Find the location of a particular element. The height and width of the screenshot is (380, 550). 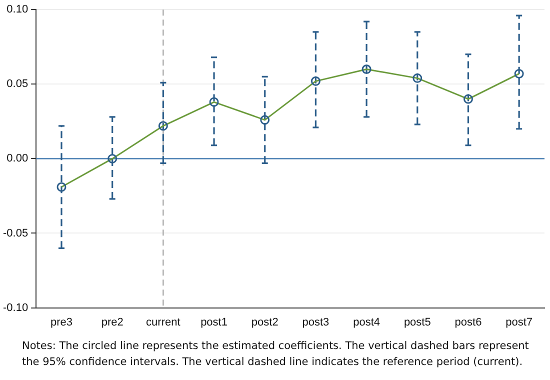

x-tick-label: post4 is located at coordinates (366, 322).